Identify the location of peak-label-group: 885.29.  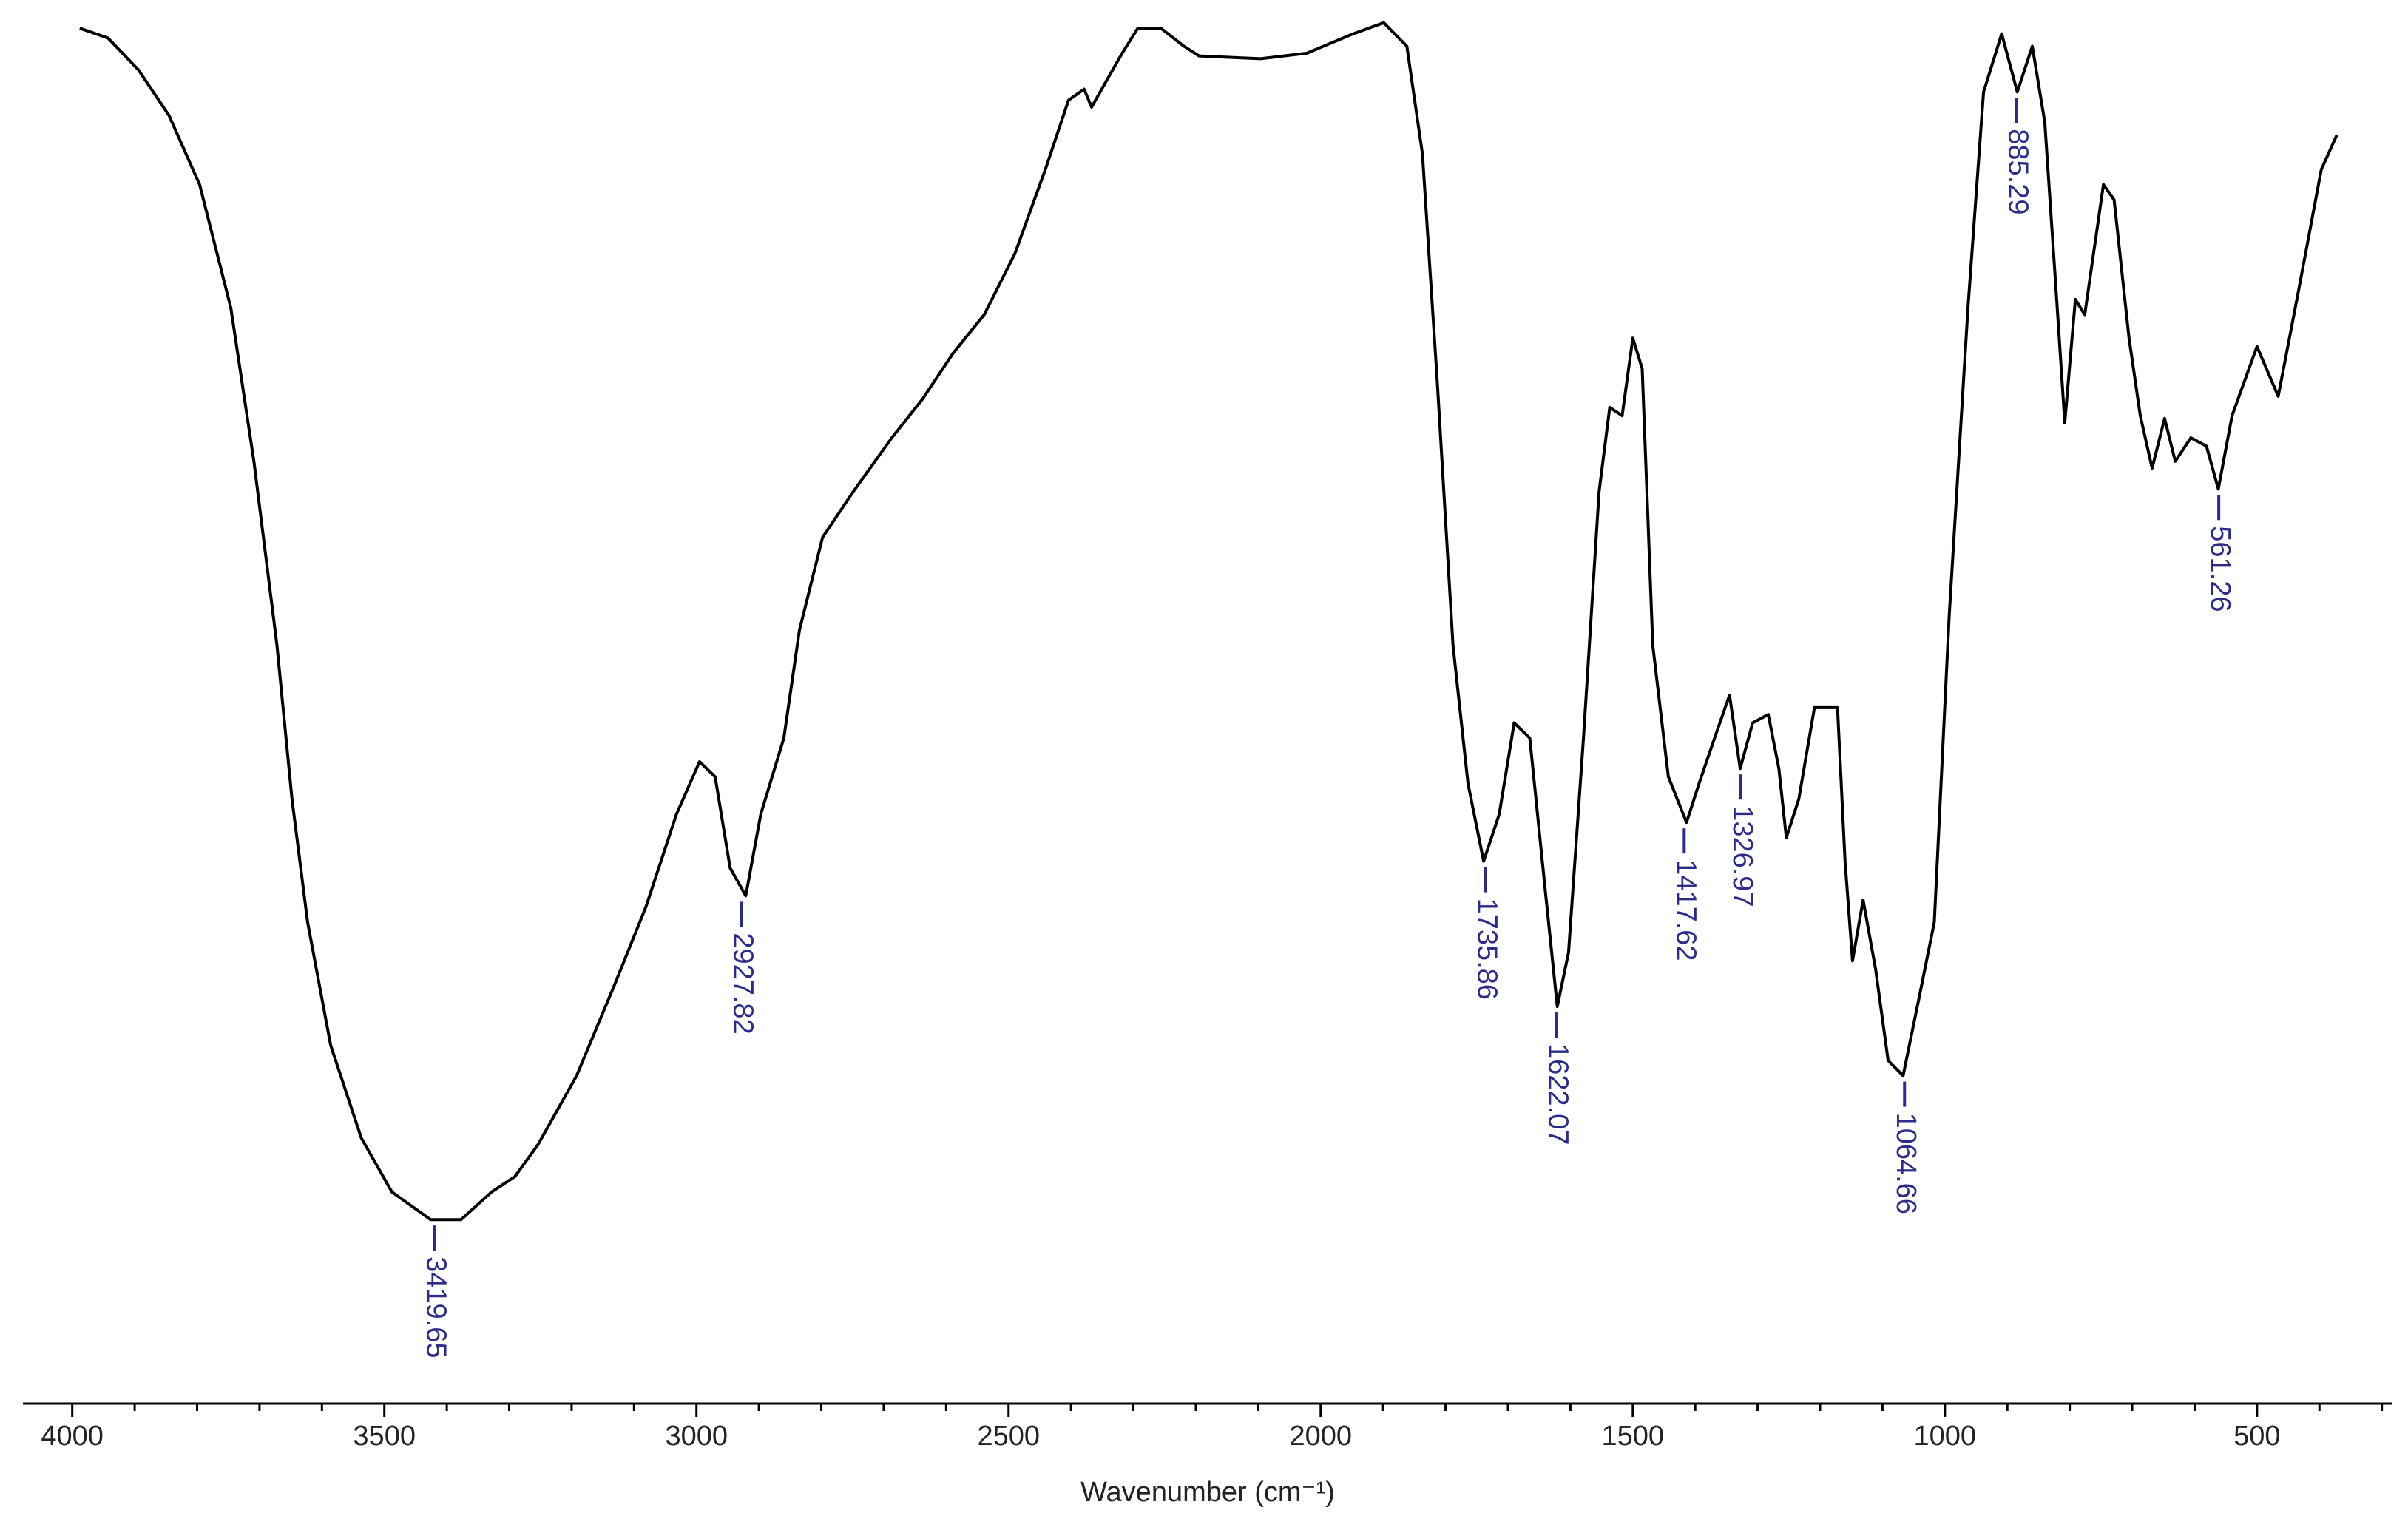
(2018, 171).